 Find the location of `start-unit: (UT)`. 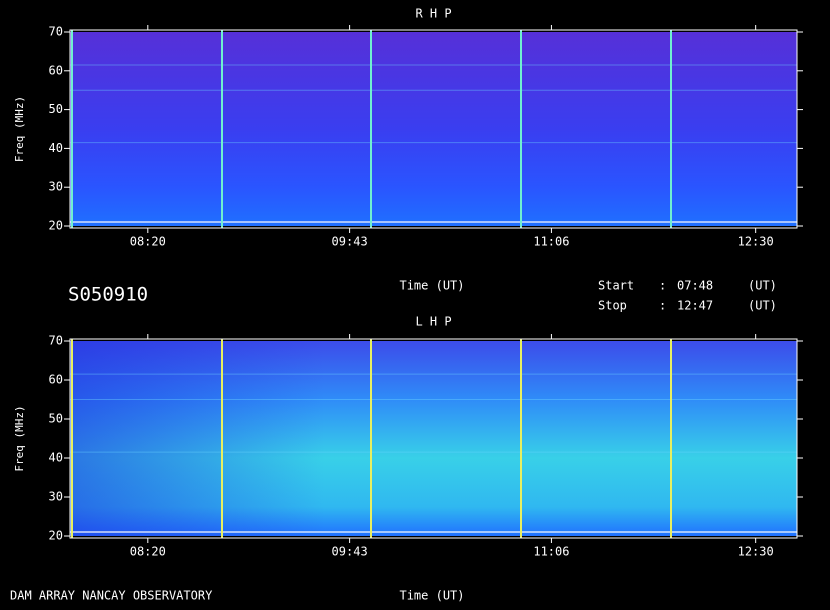

start-unit: (UT) is located at coordinates (762, 286).